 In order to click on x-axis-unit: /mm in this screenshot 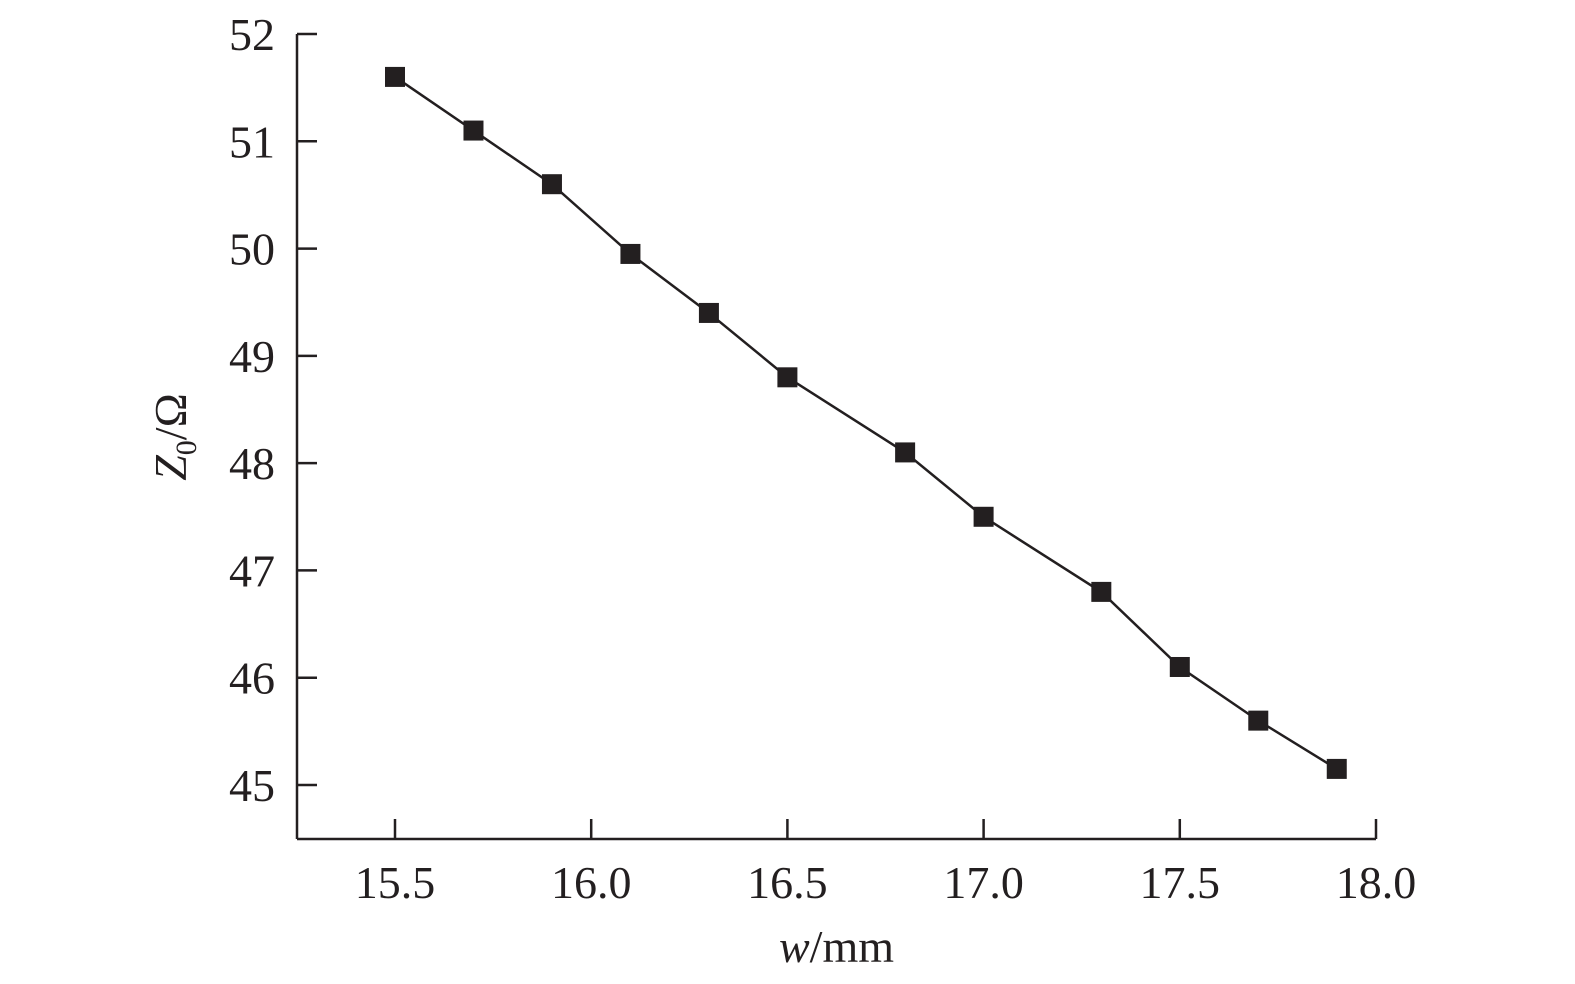, I will do `click(852, 946)`.